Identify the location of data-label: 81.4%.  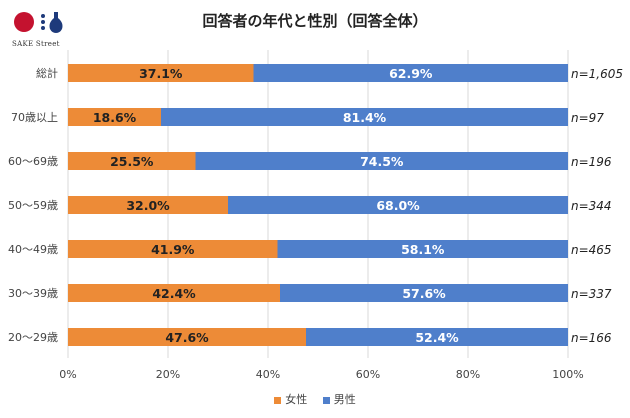
(365, 117).